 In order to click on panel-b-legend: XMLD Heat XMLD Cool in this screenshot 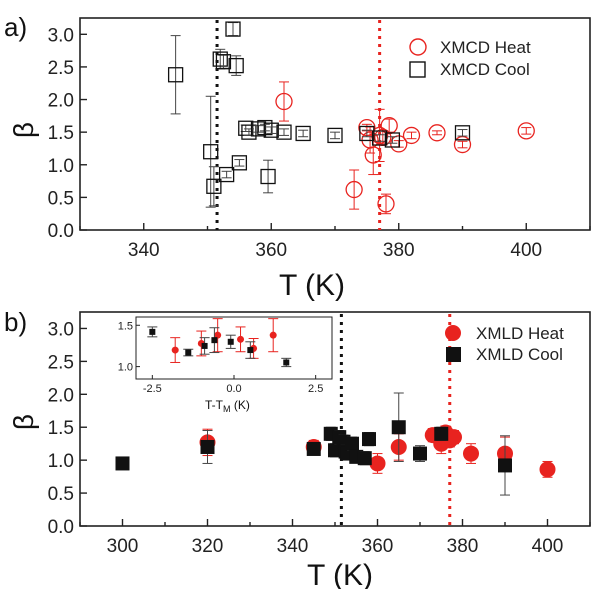, I will do `click(504, 344)`.